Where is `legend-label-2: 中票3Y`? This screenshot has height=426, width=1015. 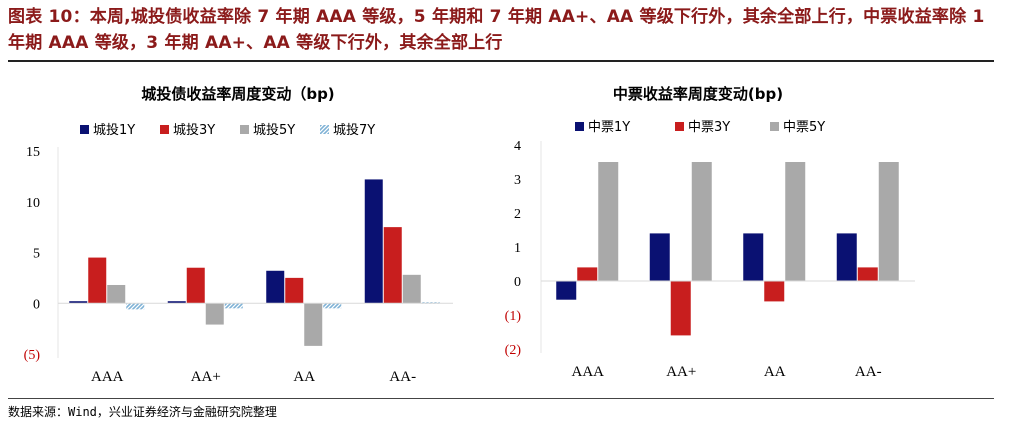
legend-label-2: 中票3Y is located at coordinates (709, 127).